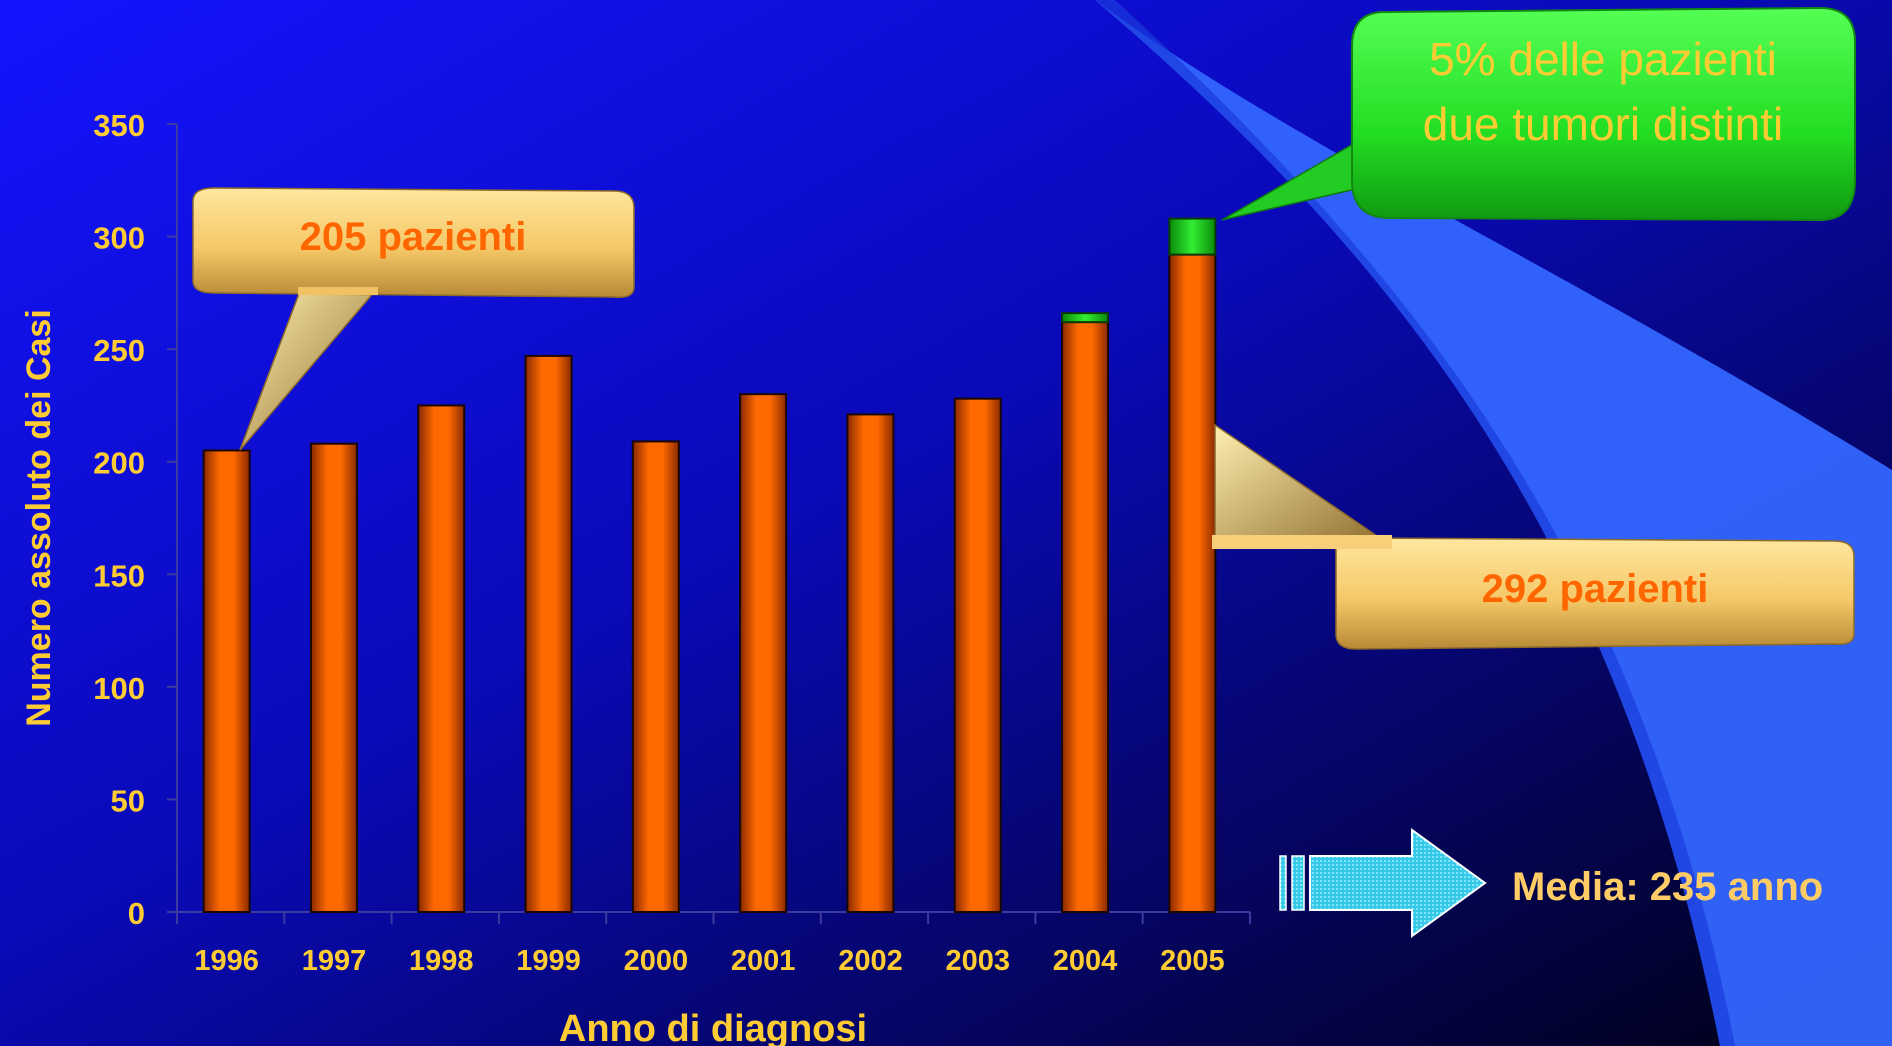  I want to click on bar-two-tumors-2004, so click(1085, 318).